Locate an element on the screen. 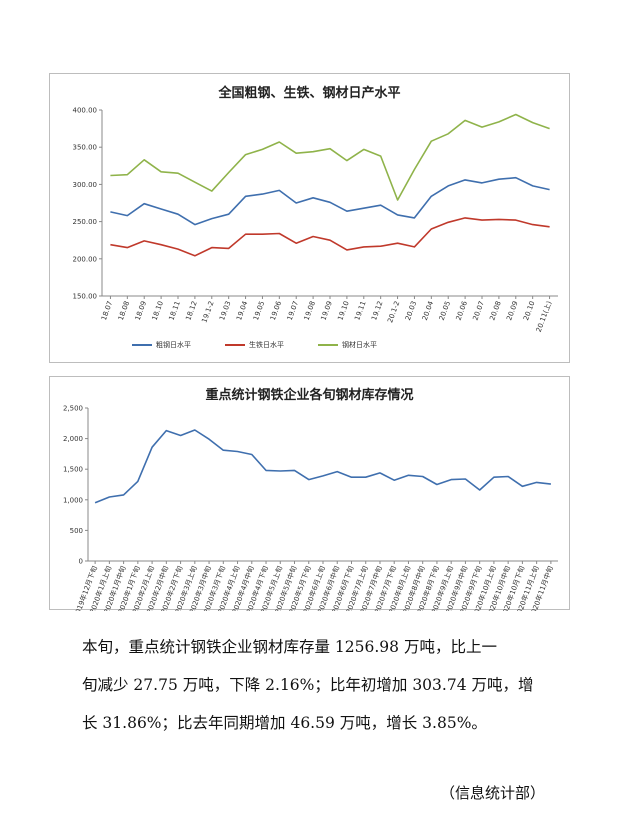  x-tick-label: 18.08 is located at coordinates (124, 311).